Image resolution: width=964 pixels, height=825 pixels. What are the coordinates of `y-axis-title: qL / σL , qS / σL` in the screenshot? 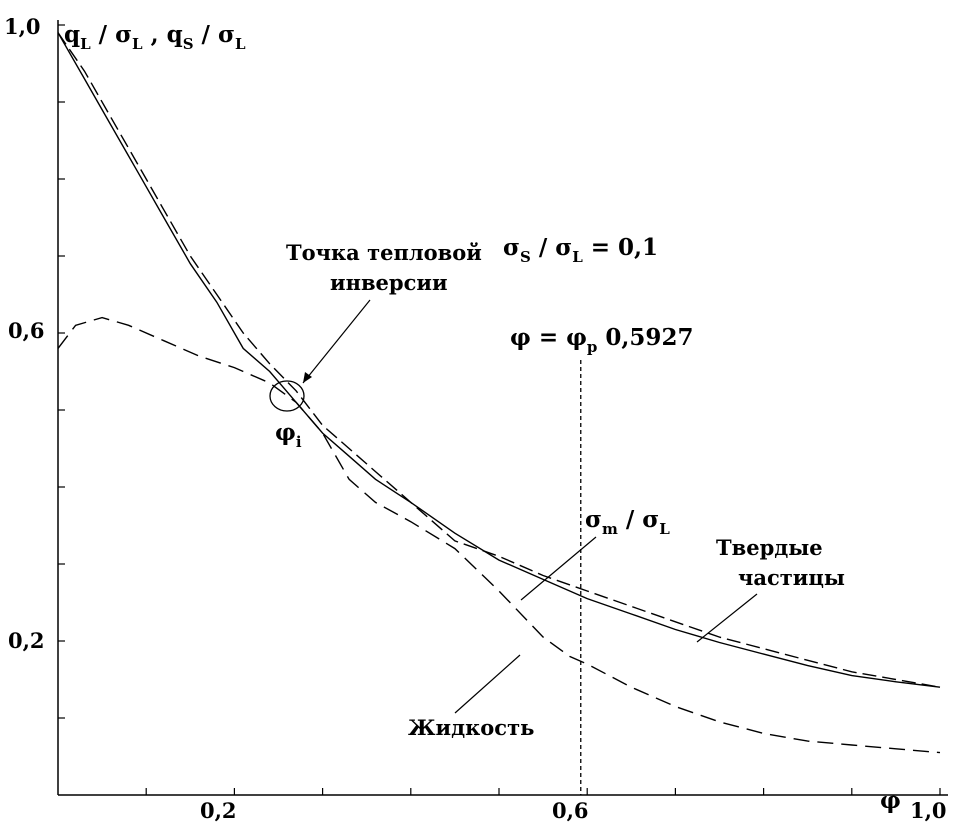 It's located at (155, 37).